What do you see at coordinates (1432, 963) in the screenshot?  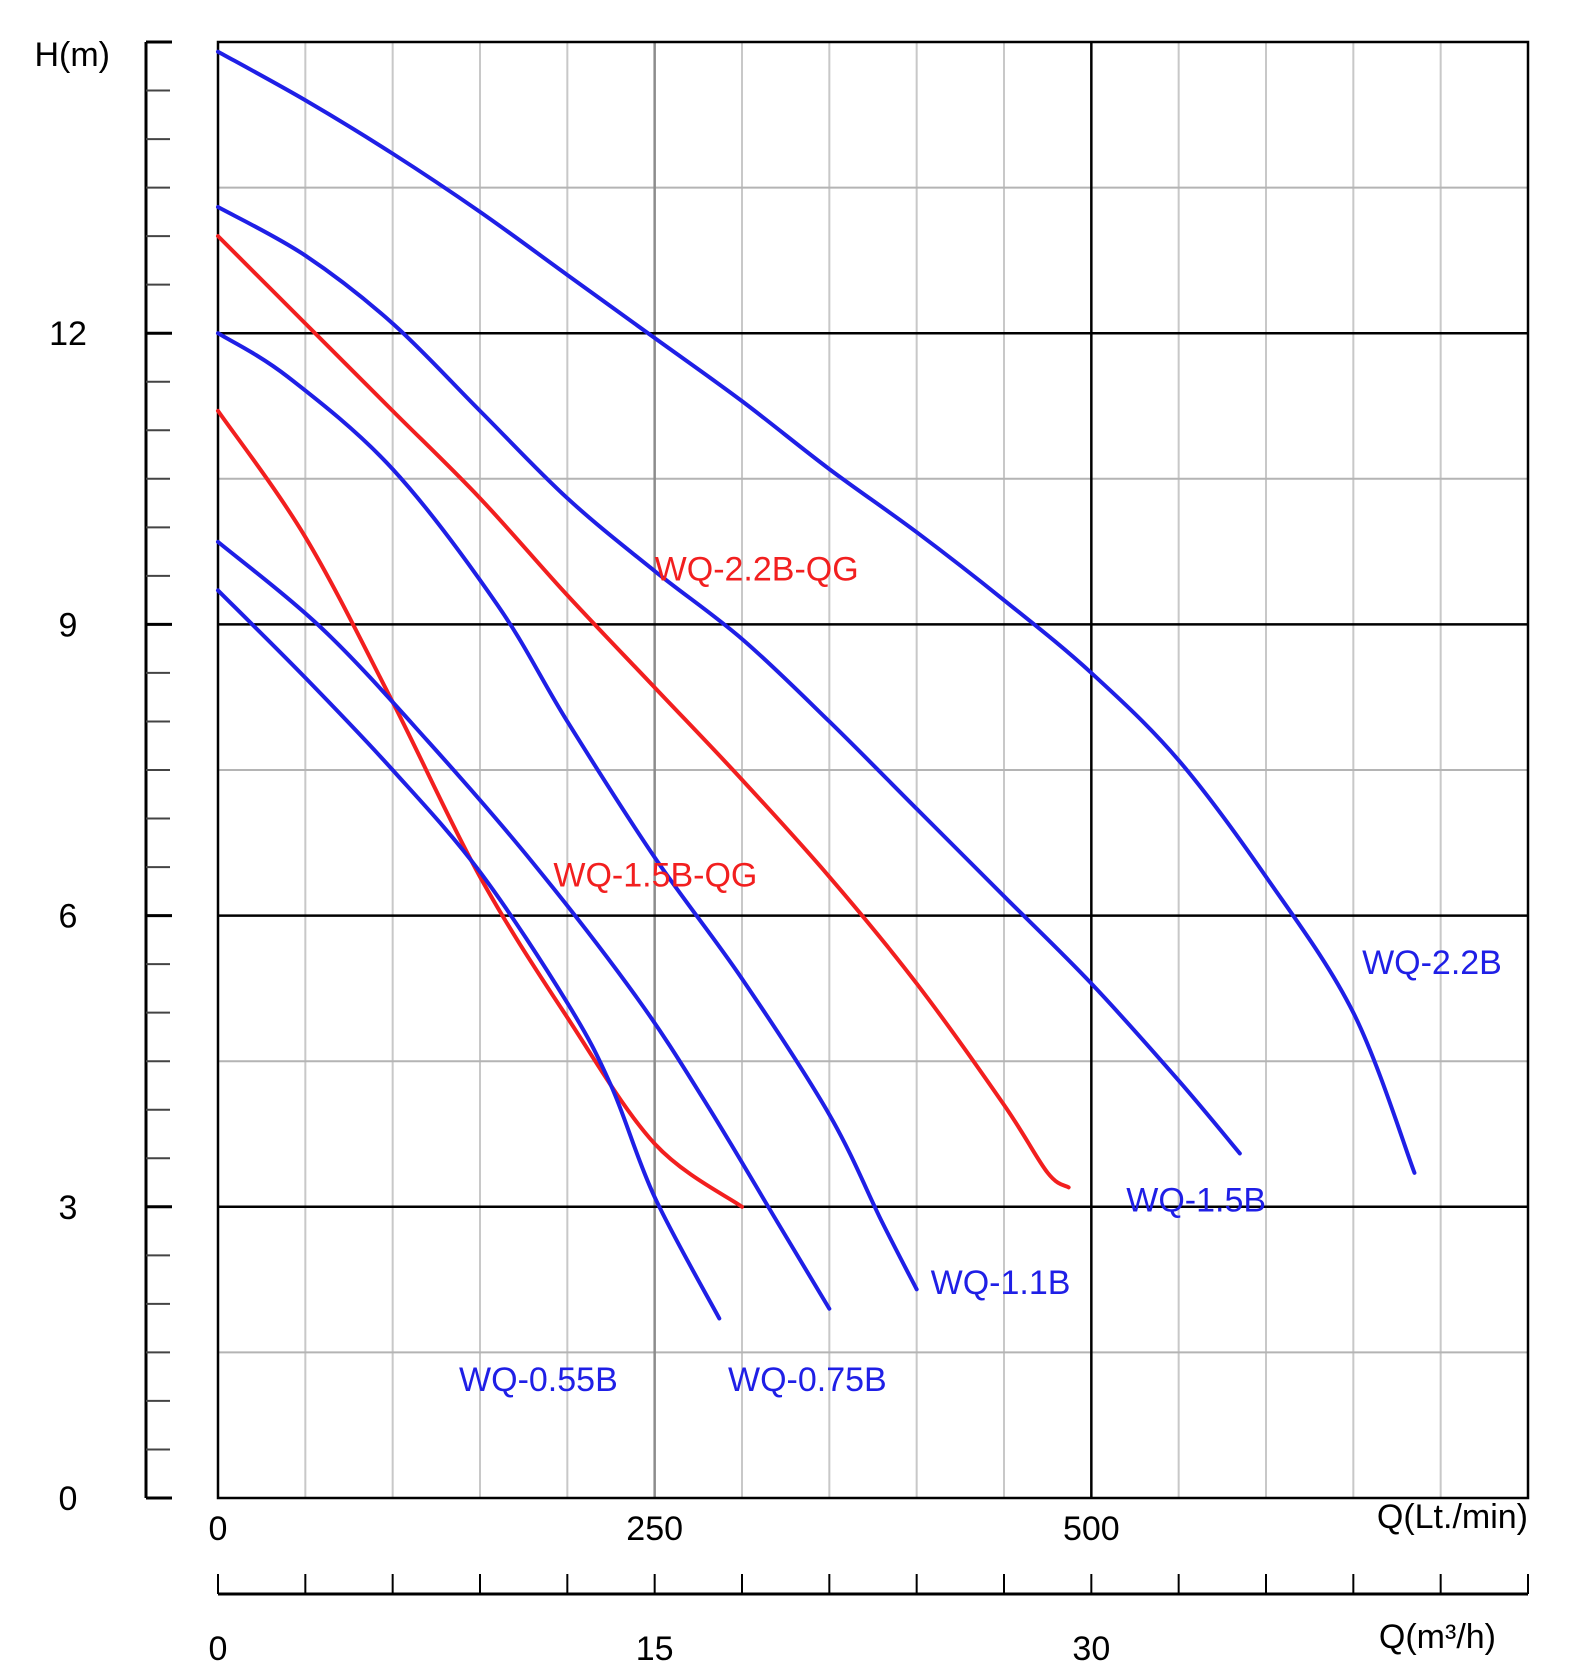 I see `series-label-wq-2-2b: WQ-2.2B` at bounding box center [1432, 963].